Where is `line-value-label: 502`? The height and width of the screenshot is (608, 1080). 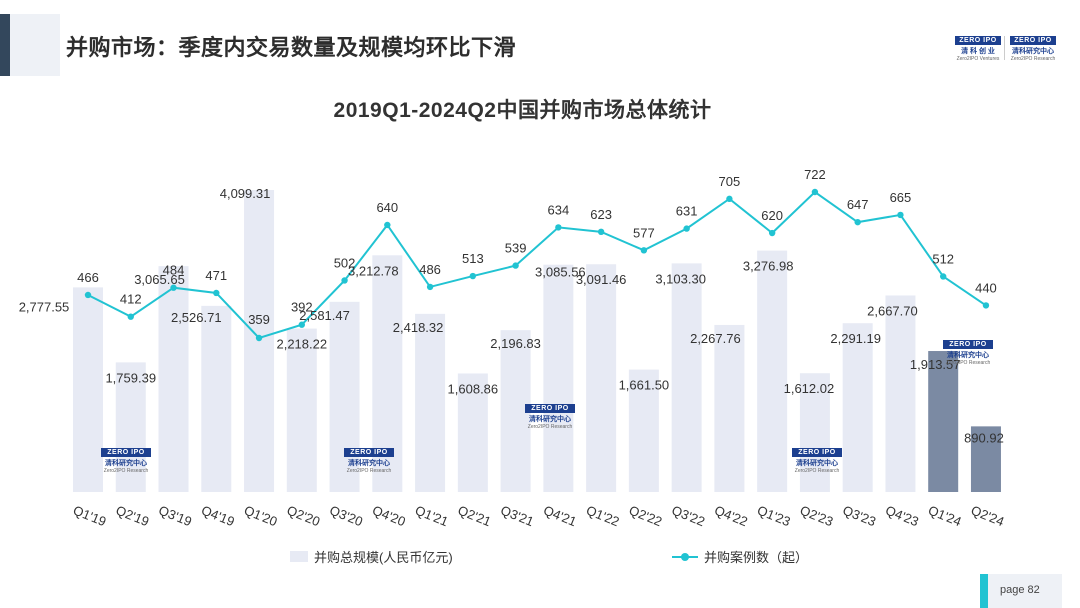
line-value-label: 502 is located at coordinates (345, 262).